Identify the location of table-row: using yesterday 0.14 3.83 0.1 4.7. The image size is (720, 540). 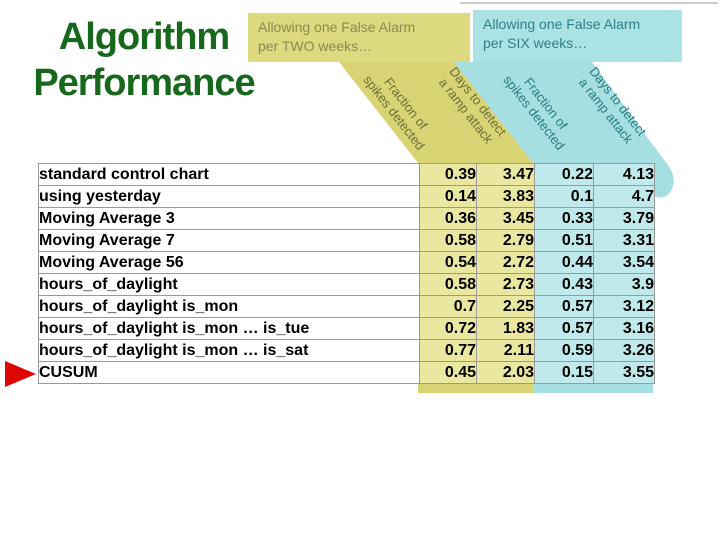
(346, 196).